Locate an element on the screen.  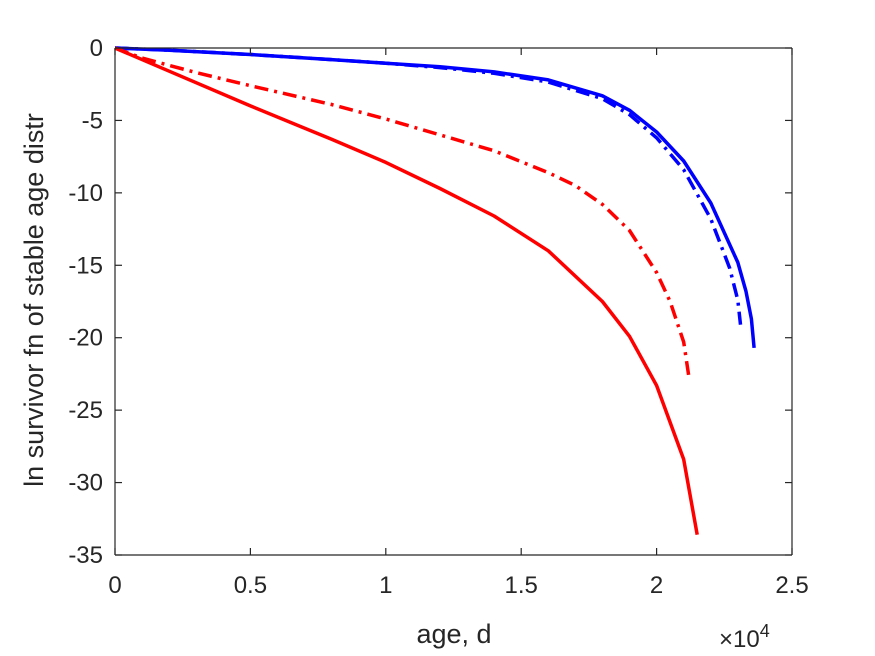
y-axis-label: ln survivor fn of stable age distr is located at coordinates (34, 300).